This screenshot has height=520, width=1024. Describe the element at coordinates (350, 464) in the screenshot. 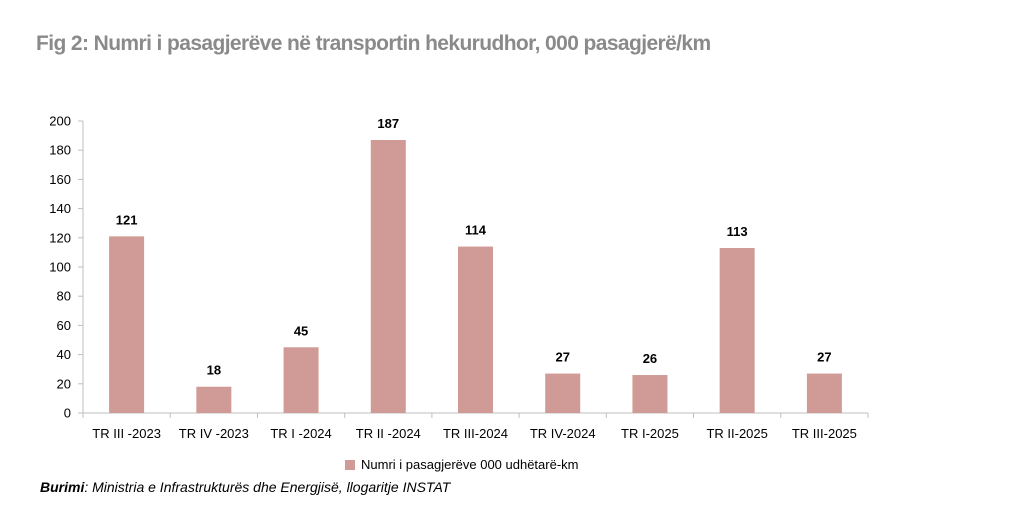

I see `legend-swatch` at that location.